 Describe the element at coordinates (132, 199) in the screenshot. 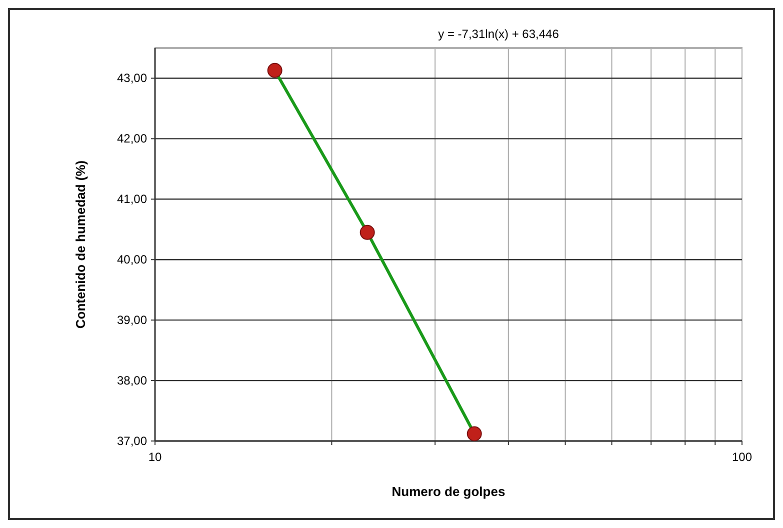

I see `y-tick-label: 41,00` at that location.